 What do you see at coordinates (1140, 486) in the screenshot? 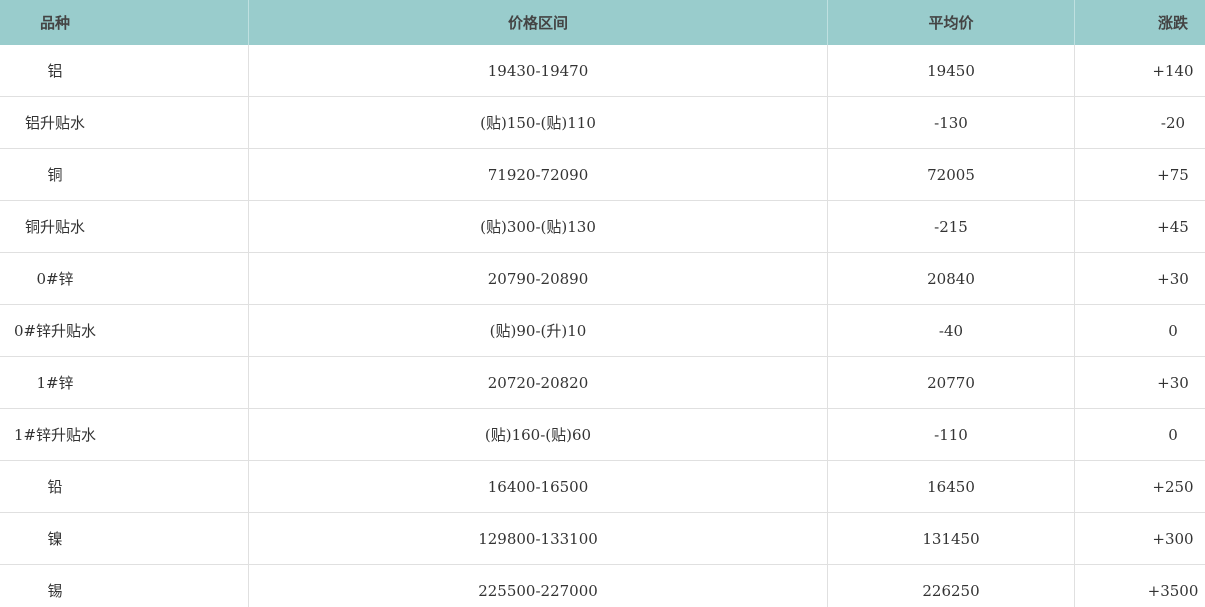
I see `table-cell: +250` at bounding box center [1140, 486].